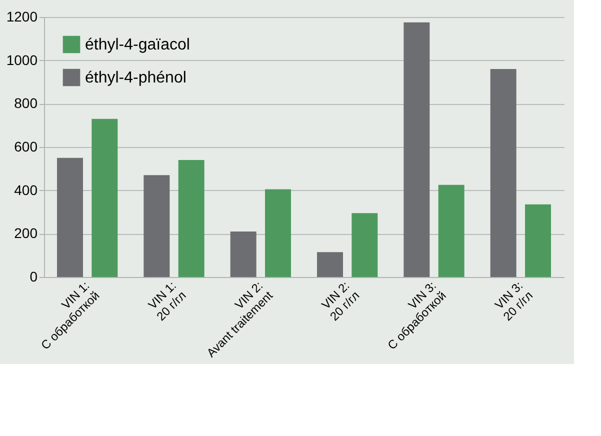  What do you see at coordinates (26, 190) in the screenshot?
I see `y-tick-label: 400` at bounding box center [26, 190].